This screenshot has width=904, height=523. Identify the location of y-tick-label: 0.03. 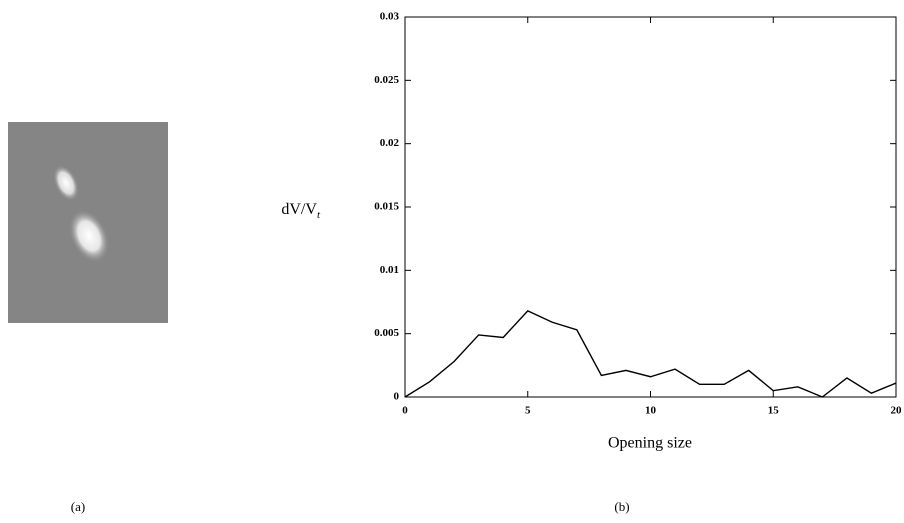
(390, 17).